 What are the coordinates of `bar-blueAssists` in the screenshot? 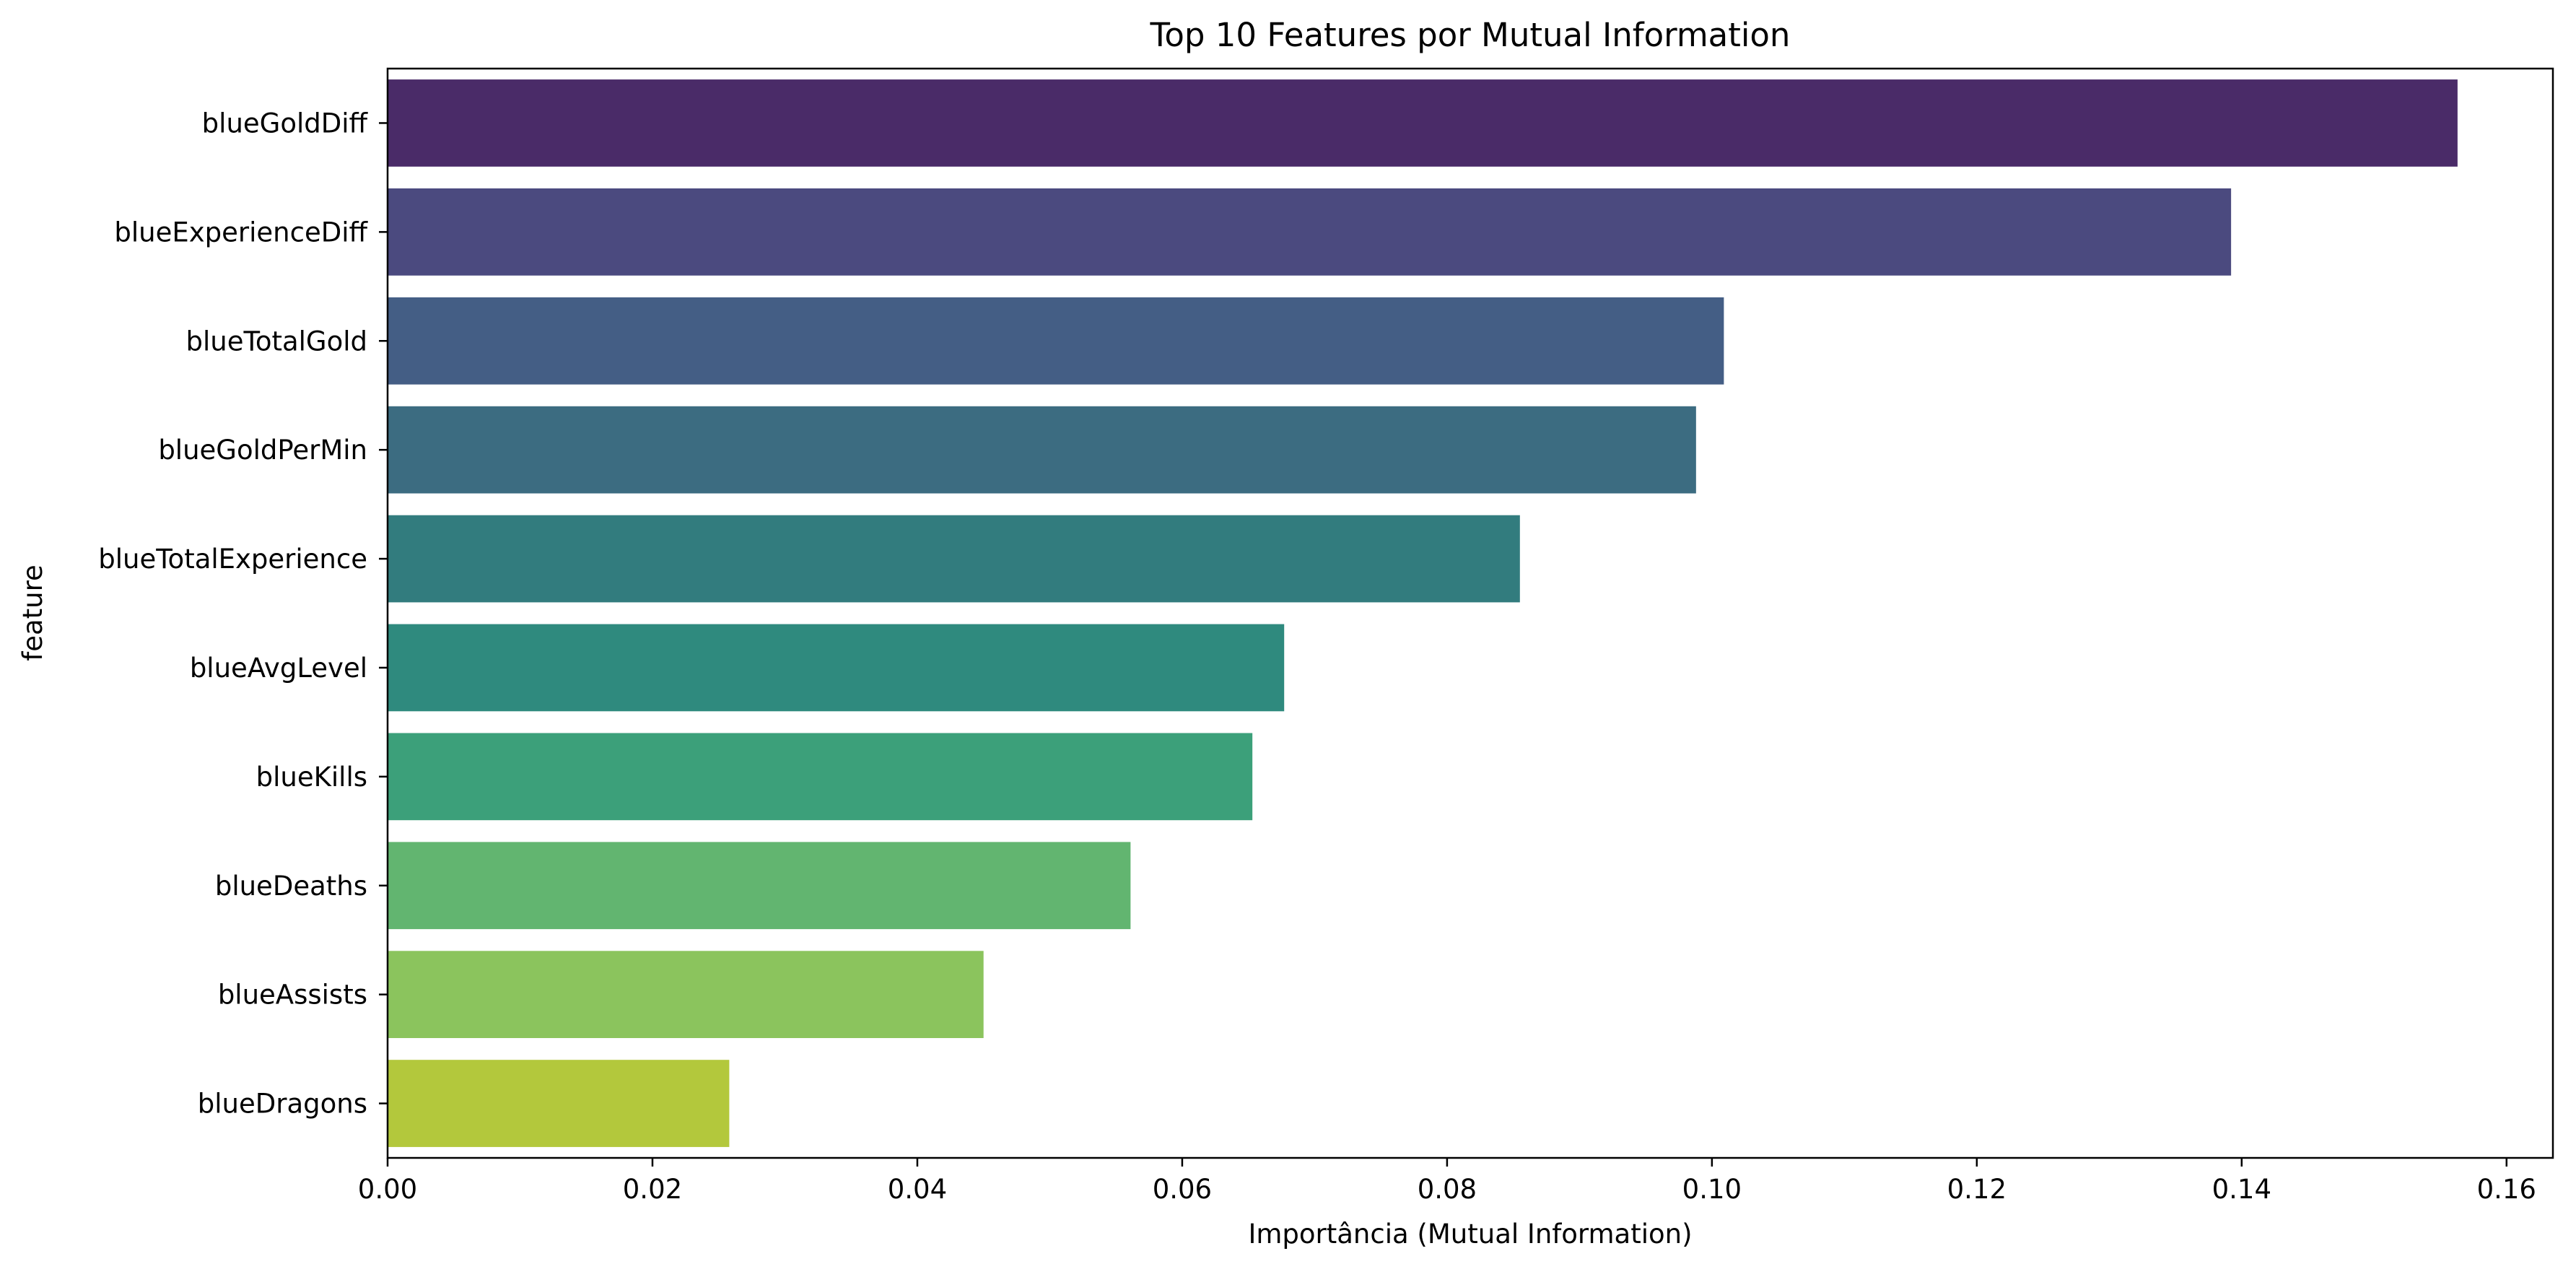 It's located at (686, 995).